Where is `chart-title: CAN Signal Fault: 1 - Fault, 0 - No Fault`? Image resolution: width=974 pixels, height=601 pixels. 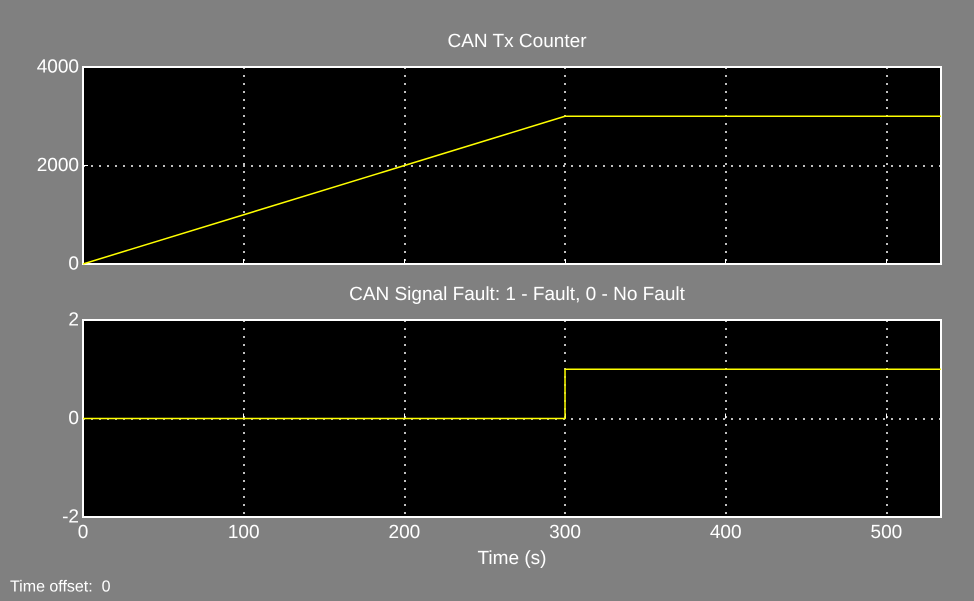 chart-title: CAN Signal Fault: 1 - Fault, 0 - No Fault is located at coordinates (517, 294).